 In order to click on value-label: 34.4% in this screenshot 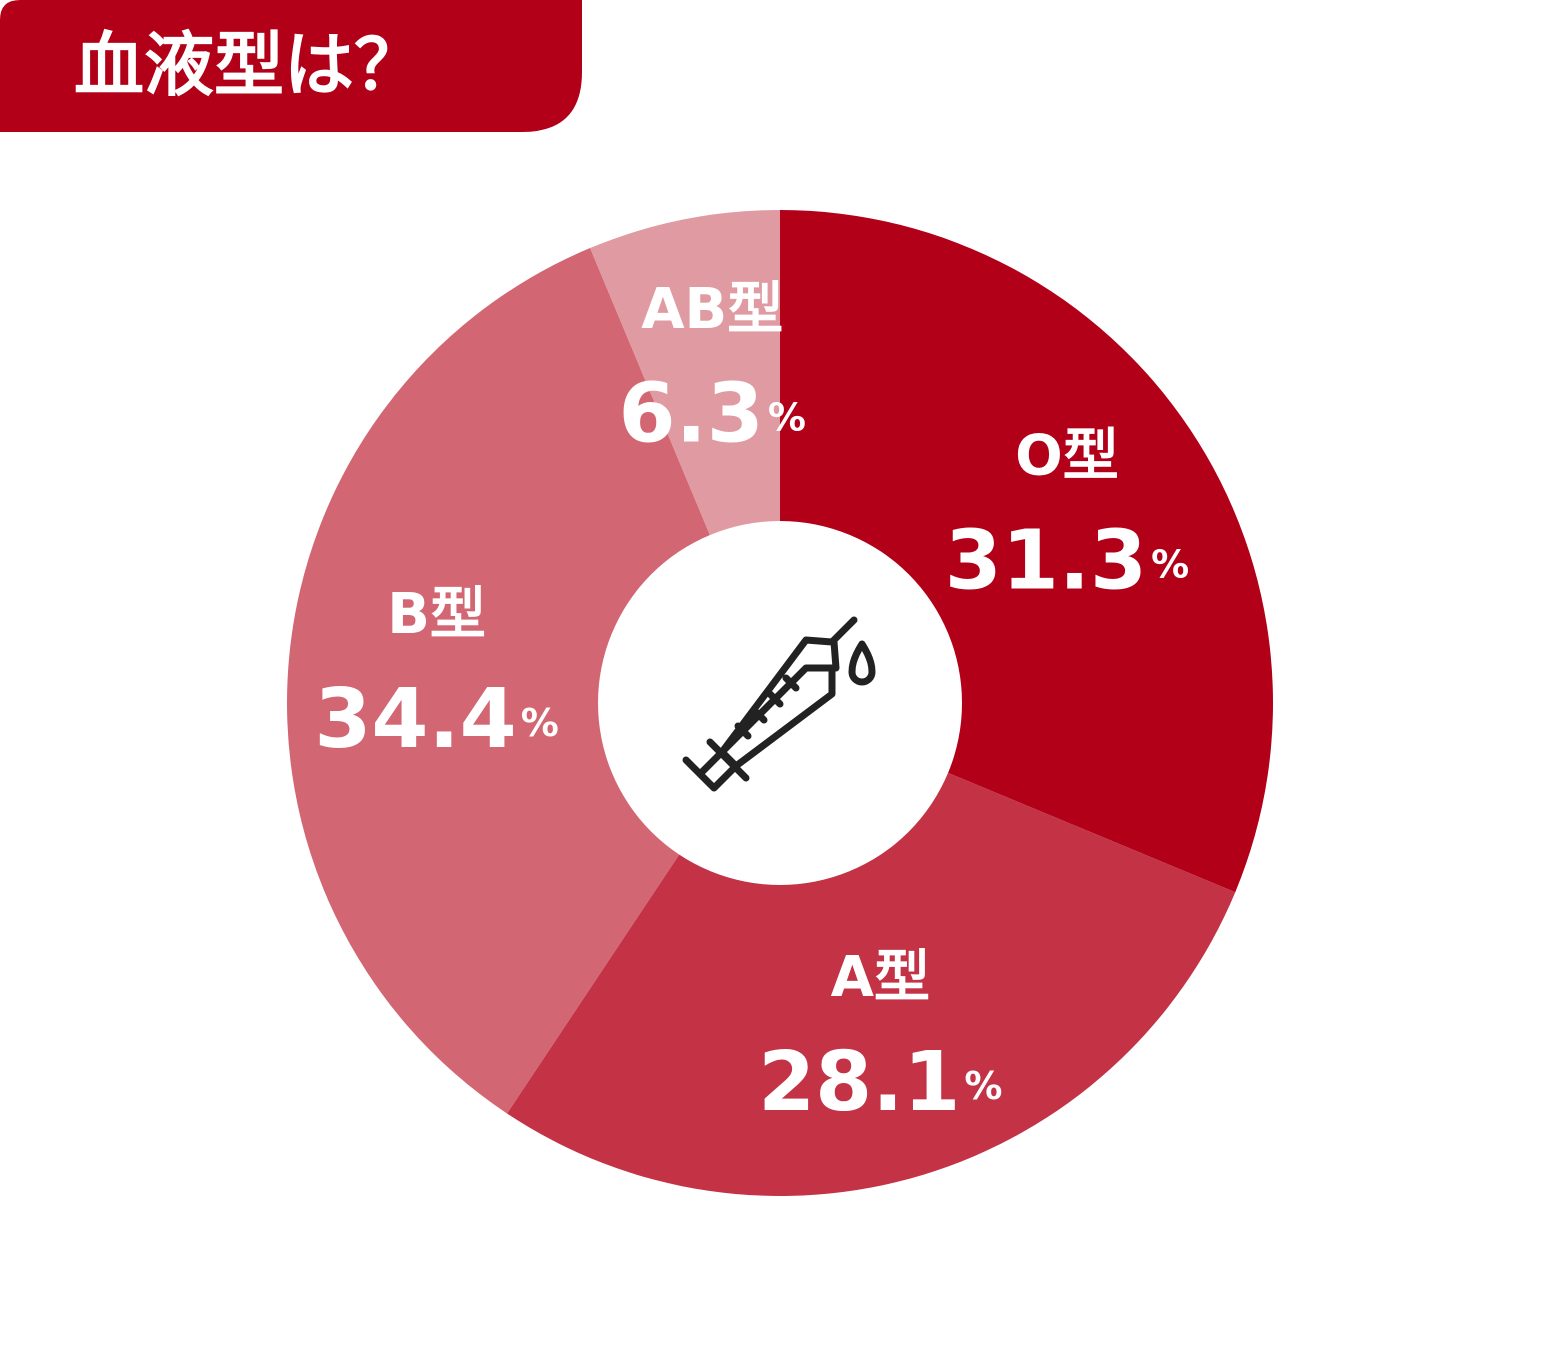, I will do `click(436, 719)`.